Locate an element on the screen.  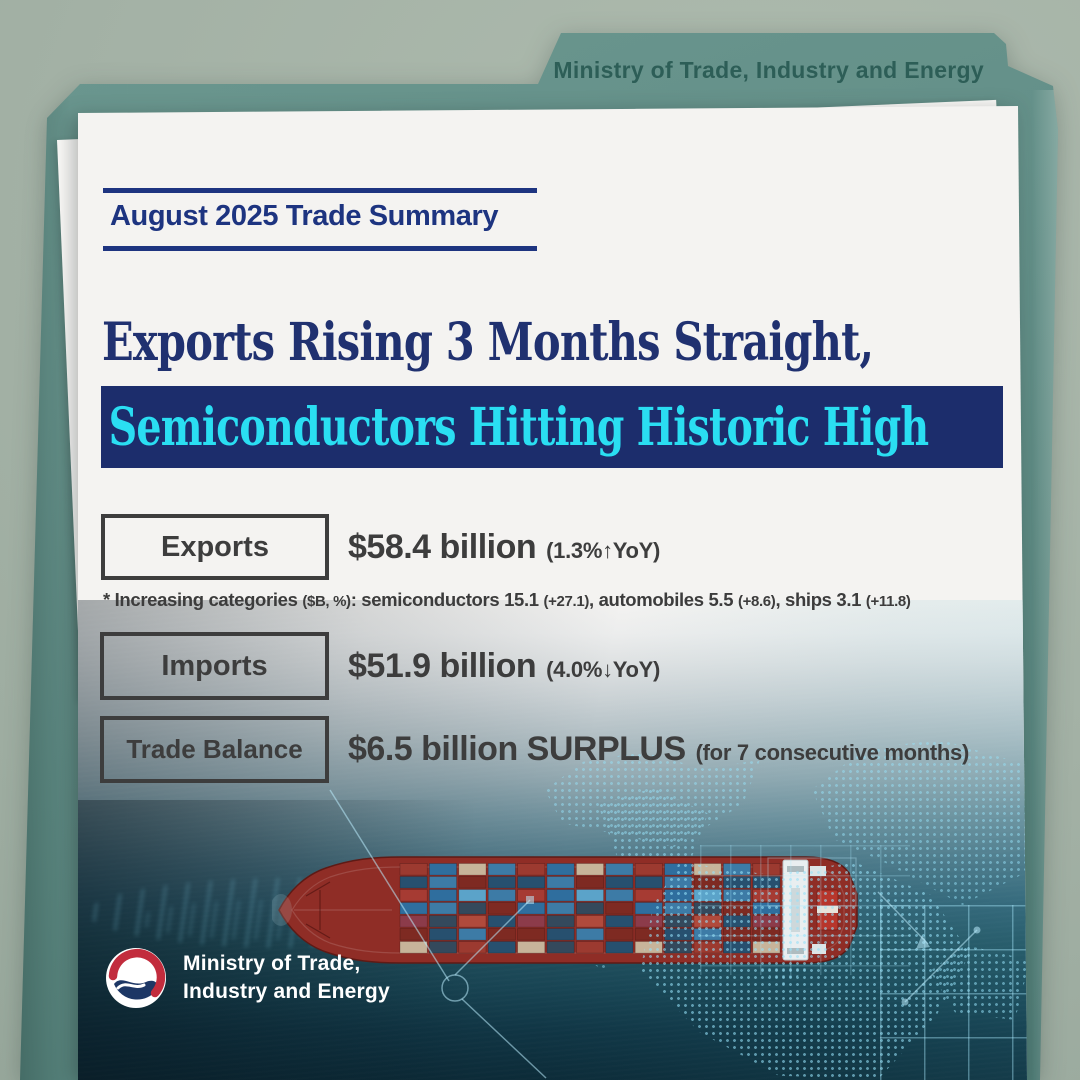
footnote-segment: : semiconductors 15.1 is located at coordinates (447, 599).